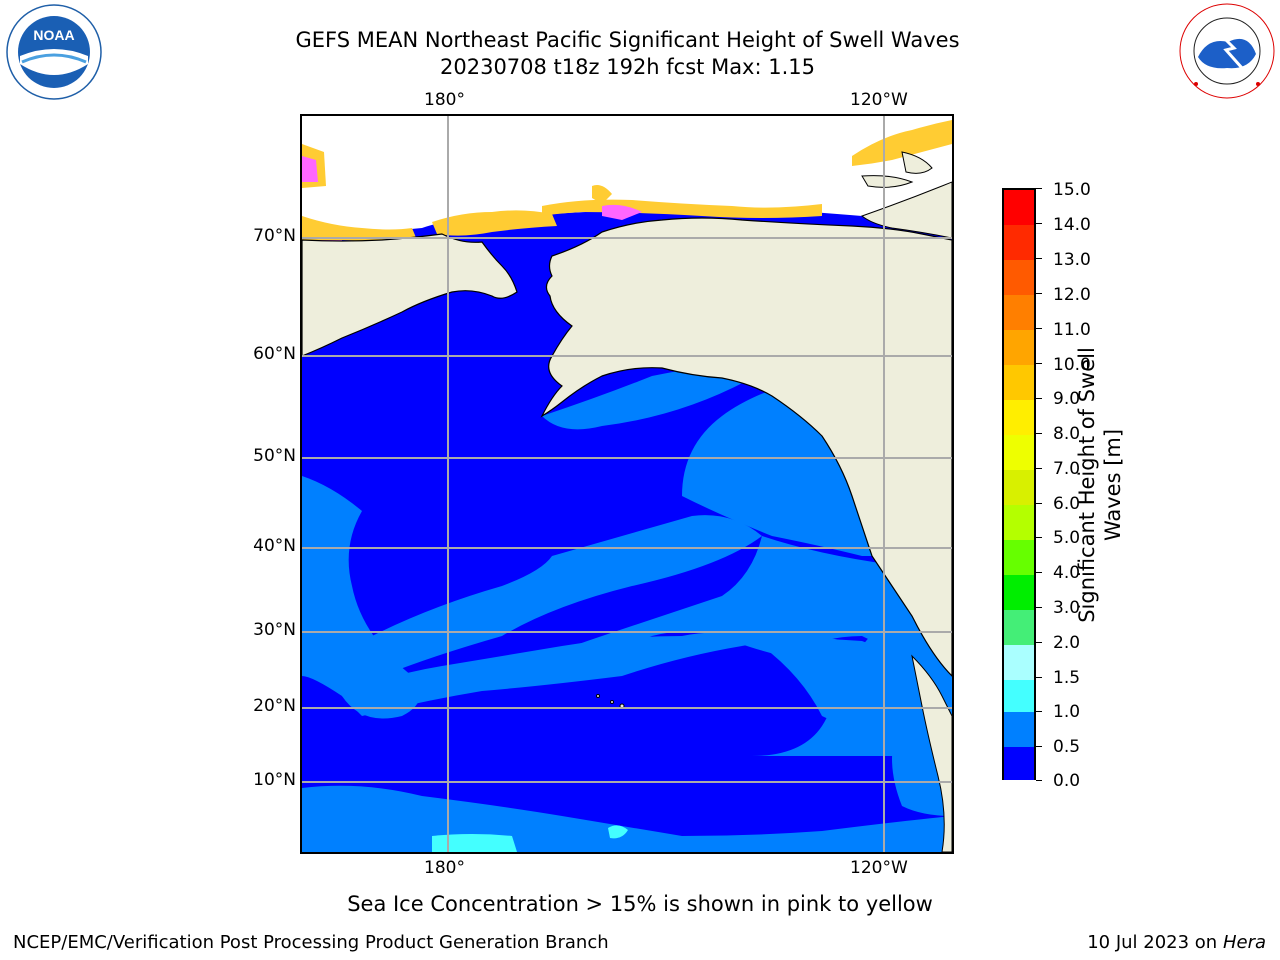 Image resolution: width=1280 pixels, height=960 pixels. I want to click on colorbar-tick-label: 0.5, so click(1067, 747).